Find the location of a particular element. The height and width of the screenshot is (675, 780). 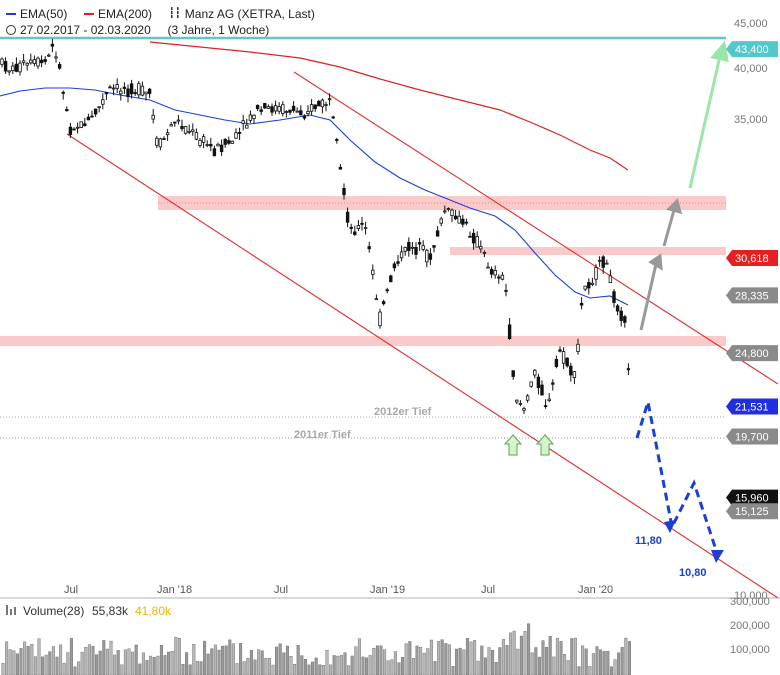

up-arrow-icon is located at coordinates (545, 445).